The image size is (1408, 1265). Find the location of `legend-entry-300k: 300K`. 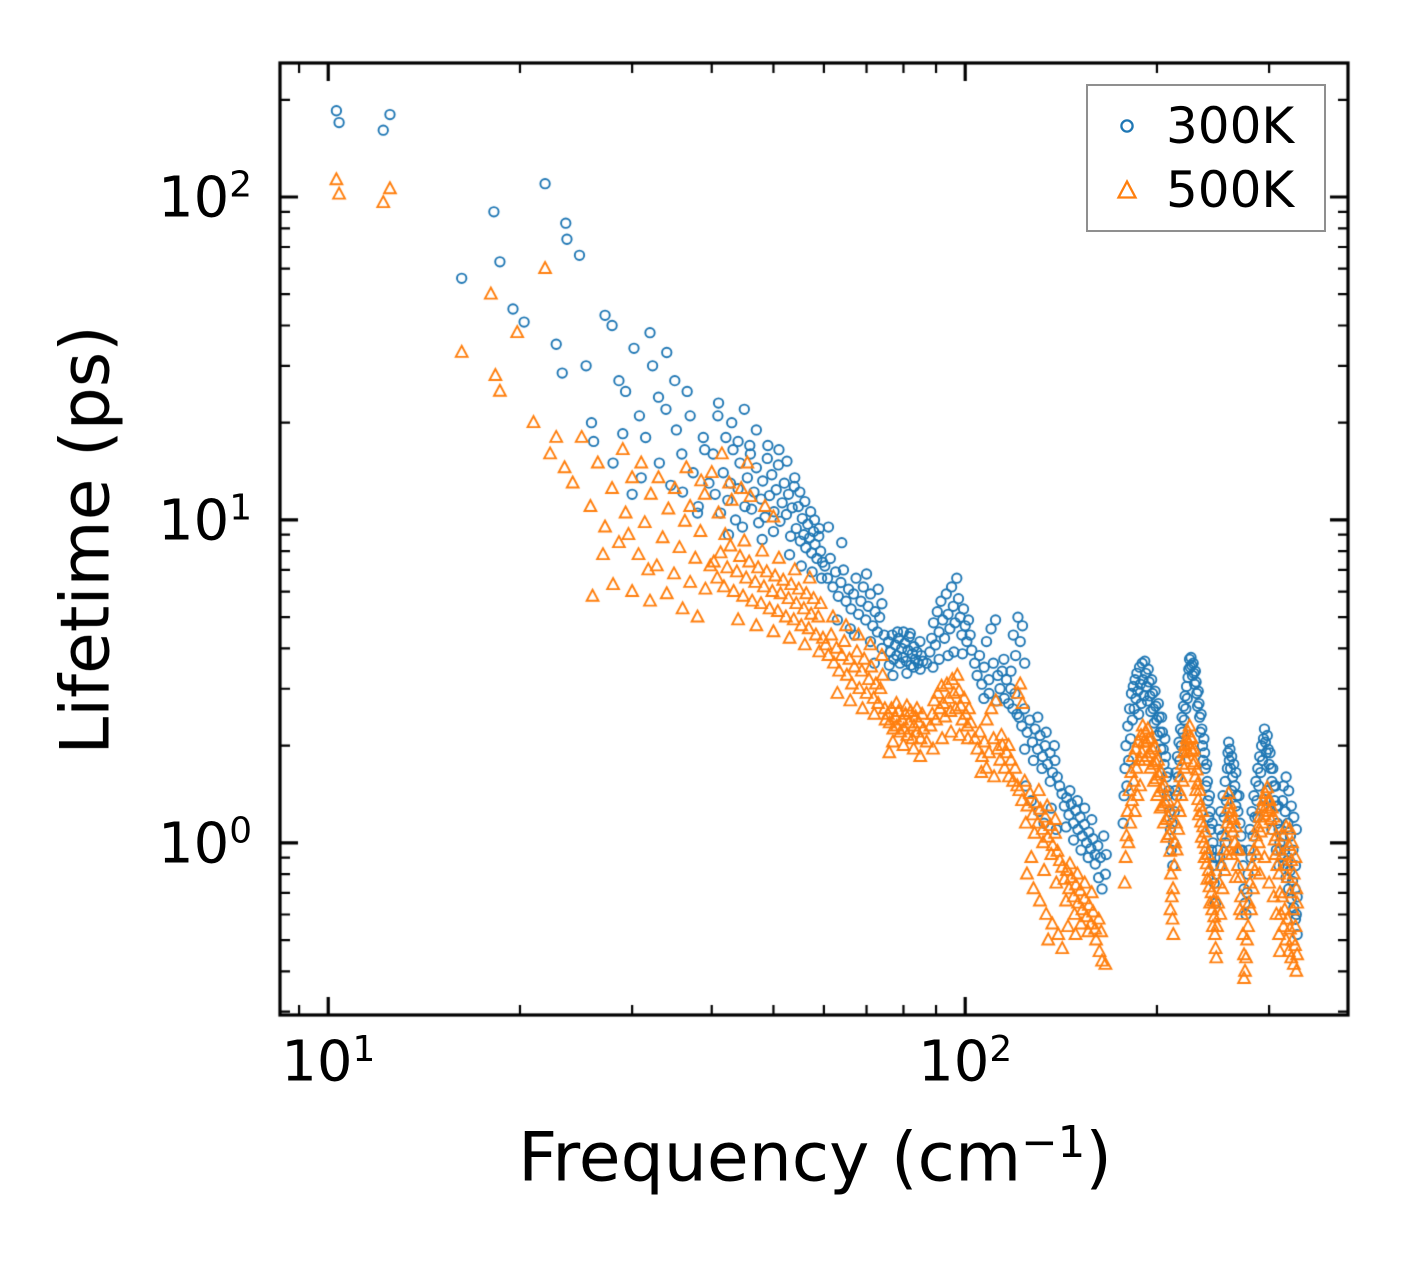

legend-entry-300k: 300K is located at coordinates (1206, 126).